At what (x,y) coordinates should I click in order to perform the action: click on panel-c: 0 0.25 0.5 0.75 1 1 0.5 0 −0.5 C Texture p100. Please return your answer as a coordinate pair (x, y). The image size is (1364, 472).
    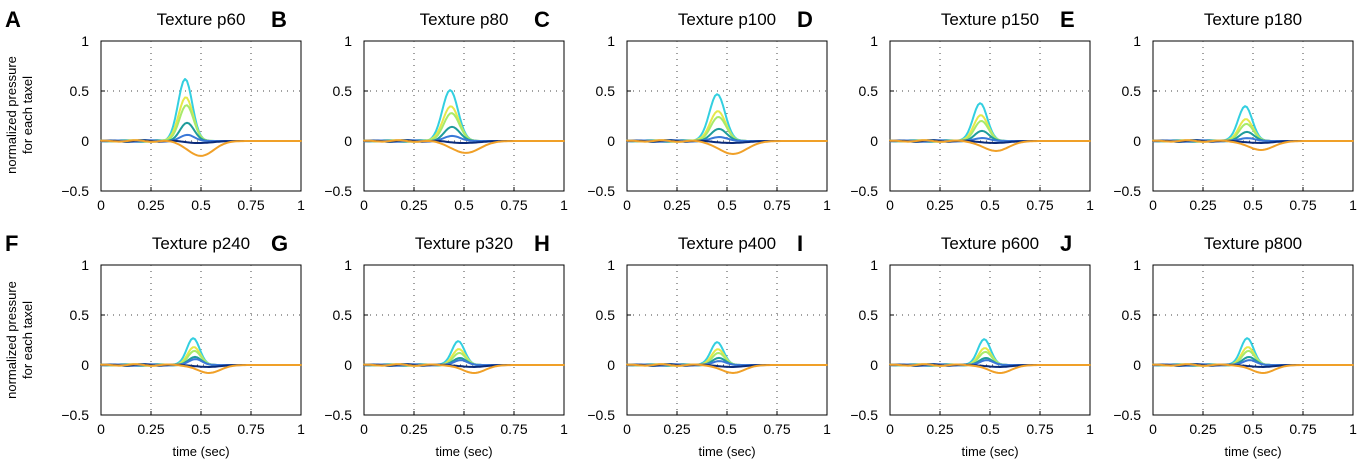
    Looking at the image, I should click on (682, 110).